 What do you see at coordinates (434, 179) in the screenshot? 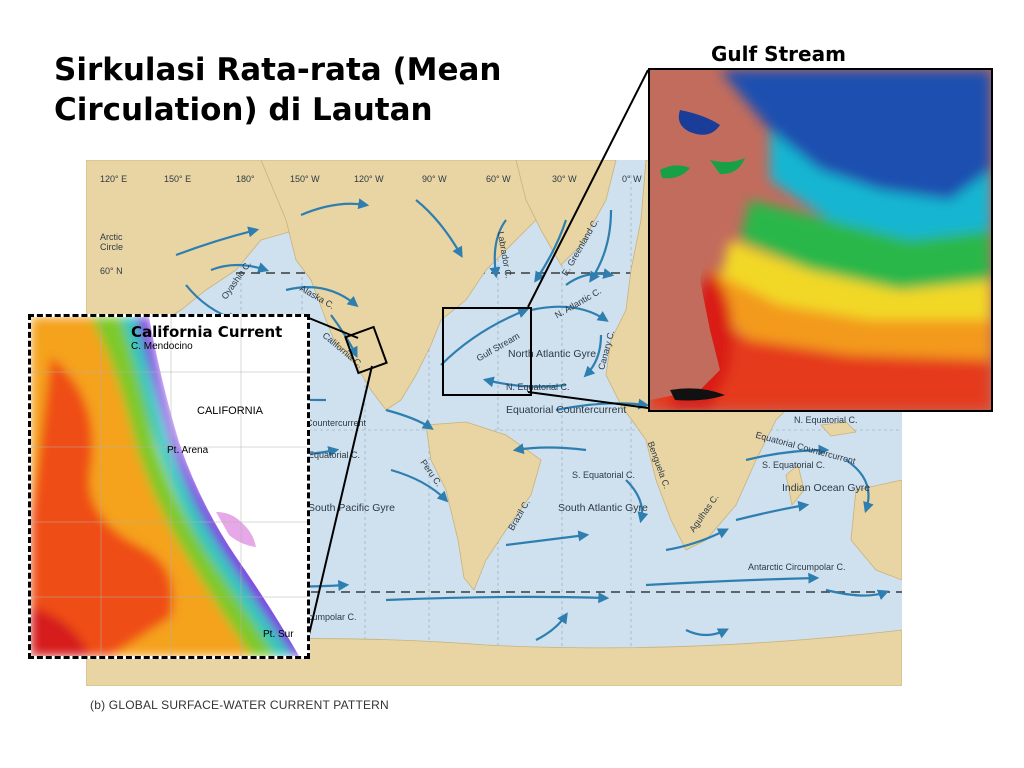
I see `longitude-label: 90° W` at bounding box center [434, 179].